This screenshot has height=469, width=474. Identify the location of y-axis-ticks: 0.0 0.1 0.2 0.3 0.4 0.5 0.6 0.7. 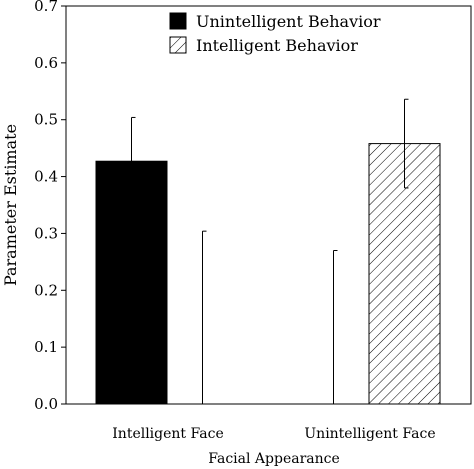
(50, 206).